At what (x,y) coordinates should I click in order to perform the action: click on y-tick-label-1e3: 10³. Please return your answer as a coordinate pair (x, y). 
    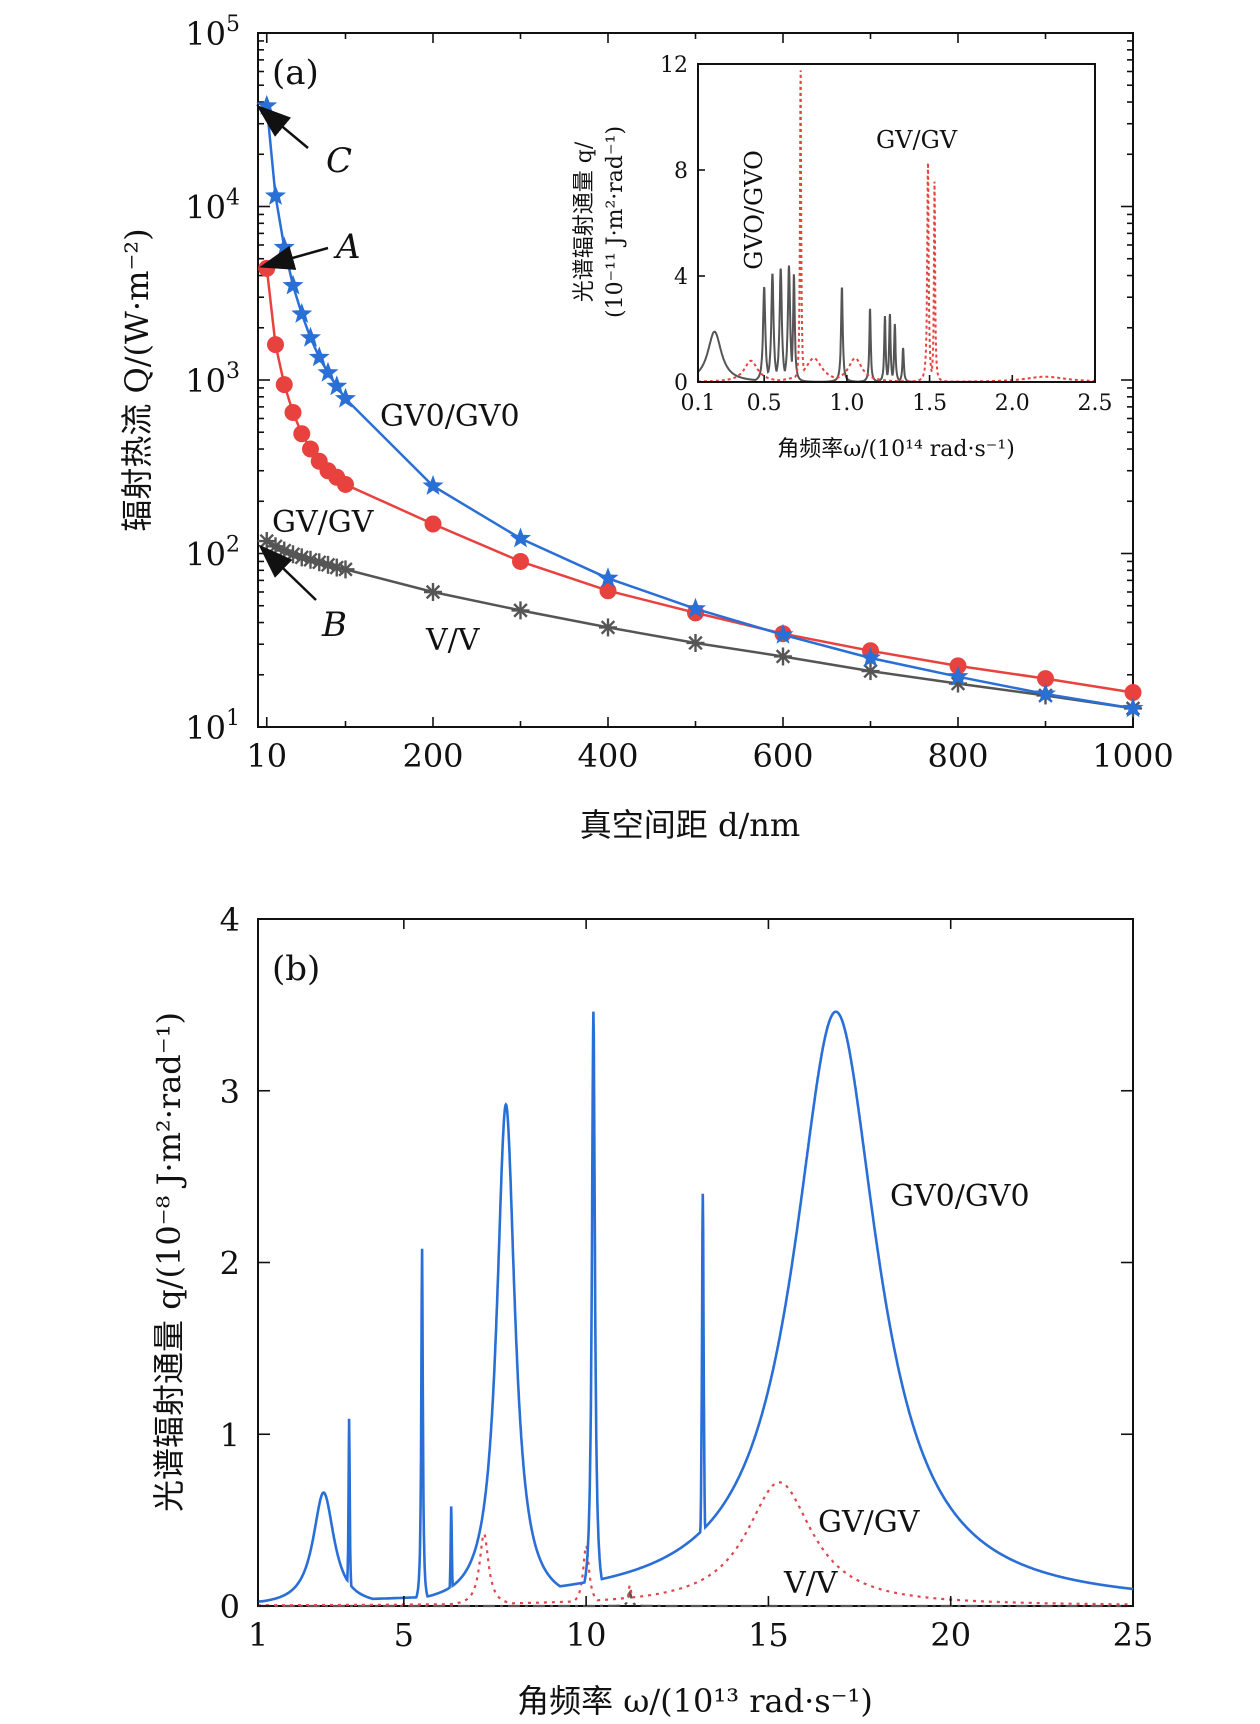
    Looking at the image, I should click on (212, 379).